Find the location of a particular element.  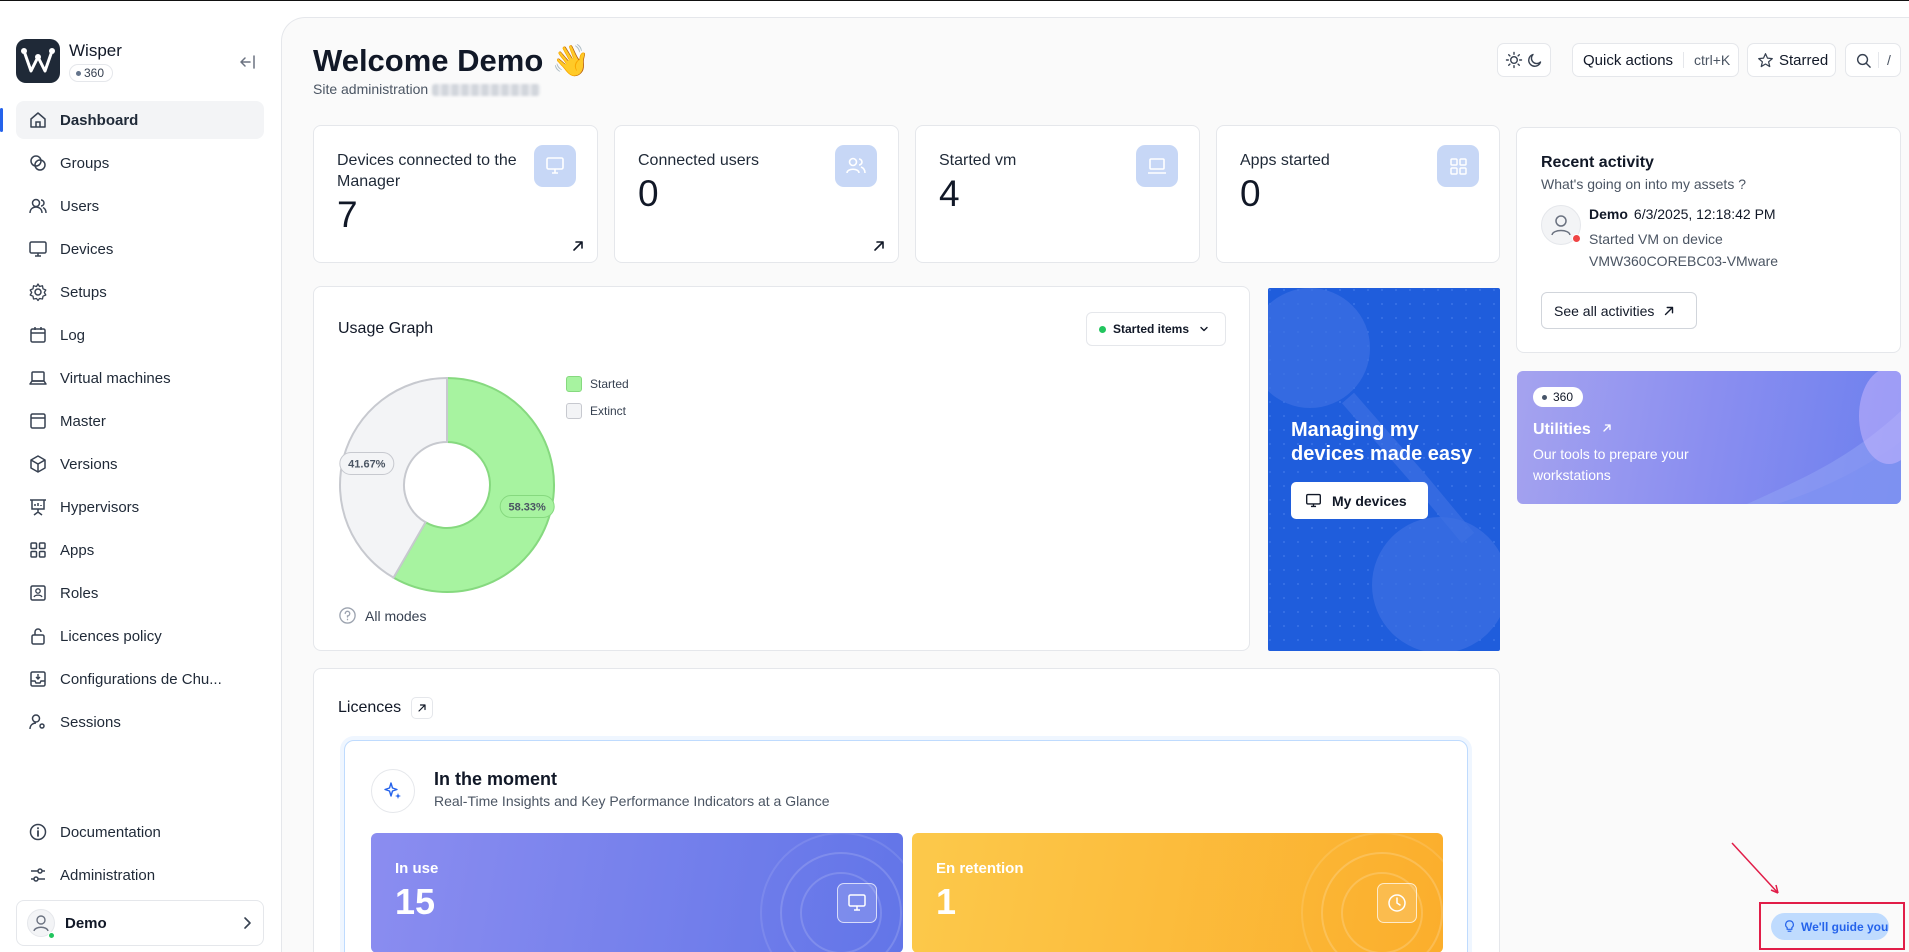

legend-item-extinct: Extinct is located at coordinates (596, 411).